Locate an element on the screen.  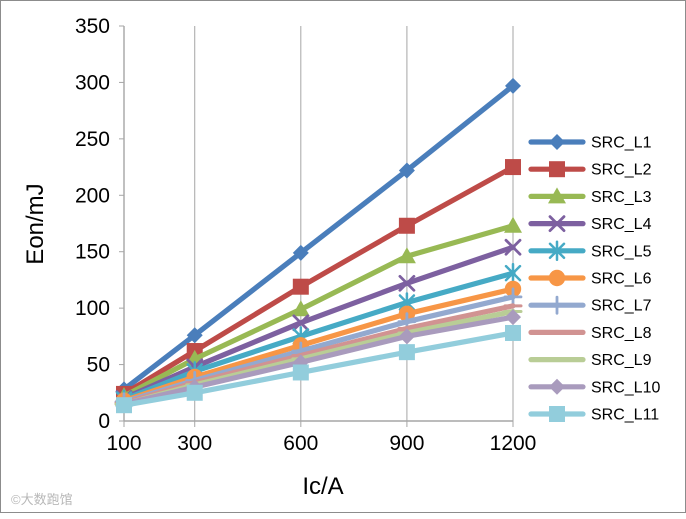
y-tick-label-3: 150 is located at coordinates (92, 252).